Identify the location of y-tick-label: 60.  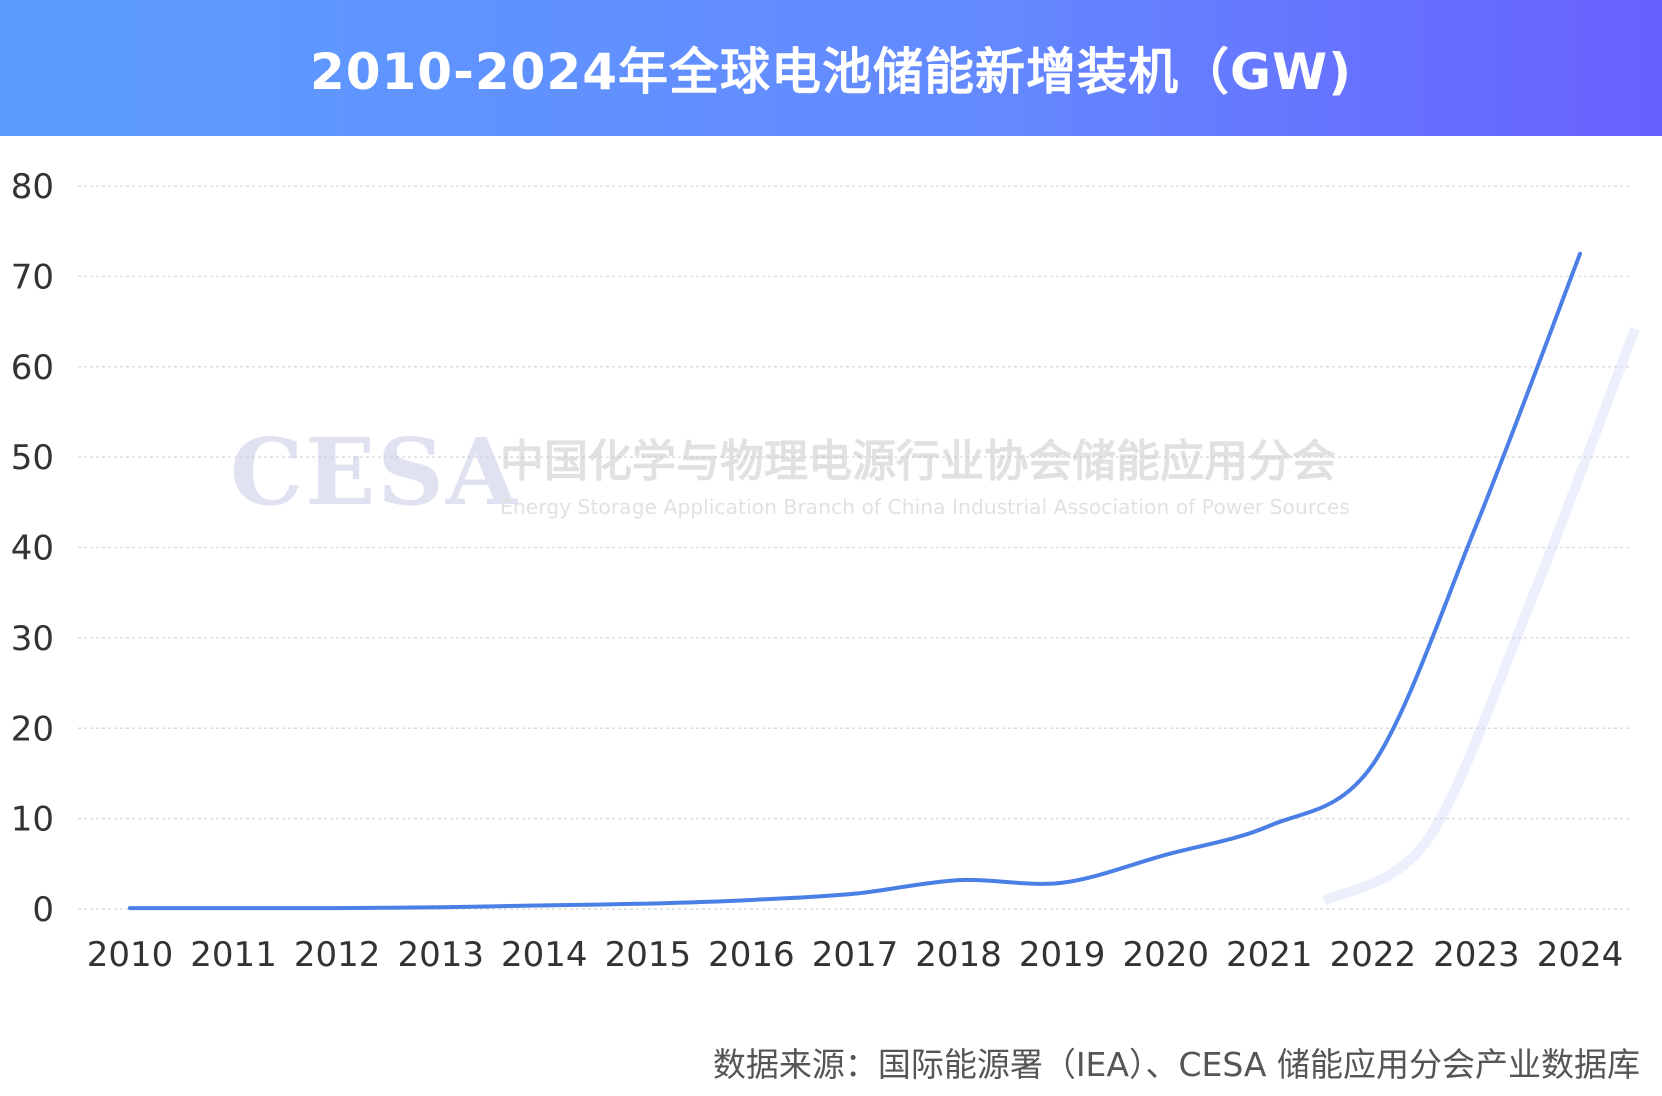
(32, 368).